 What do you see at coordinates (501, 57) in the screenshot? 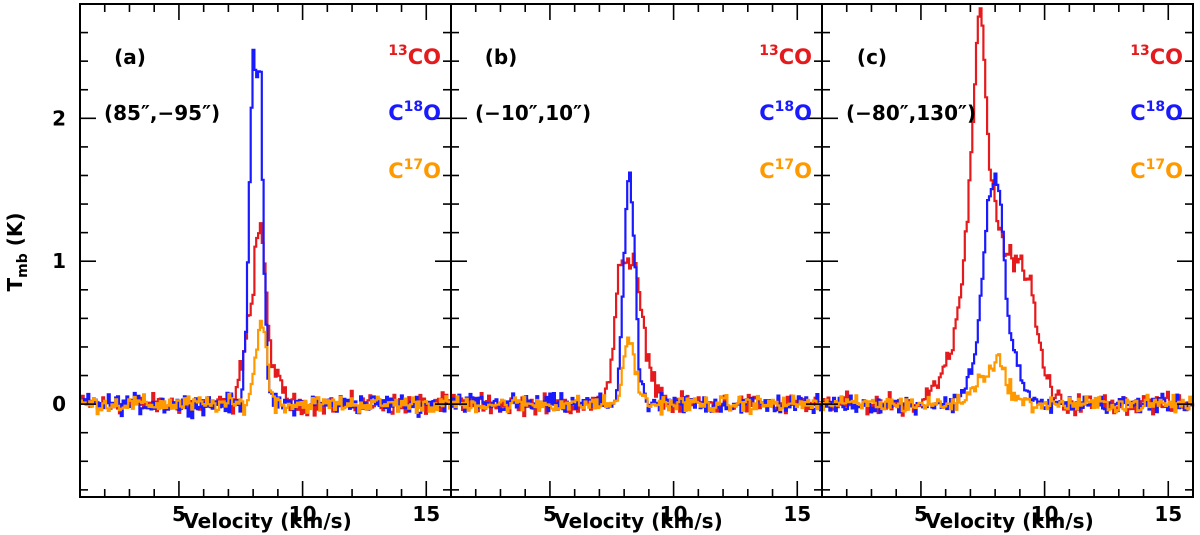
I see `panel-label: (b)` at bounding box center [501, 57].